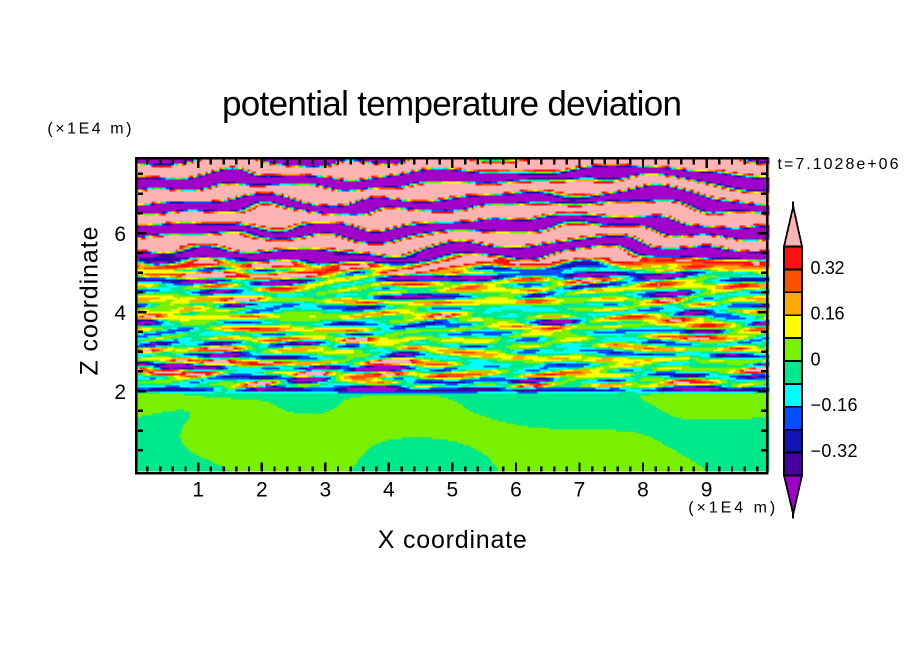  I want to click on svg-text: 0.32, so click(828, 268).